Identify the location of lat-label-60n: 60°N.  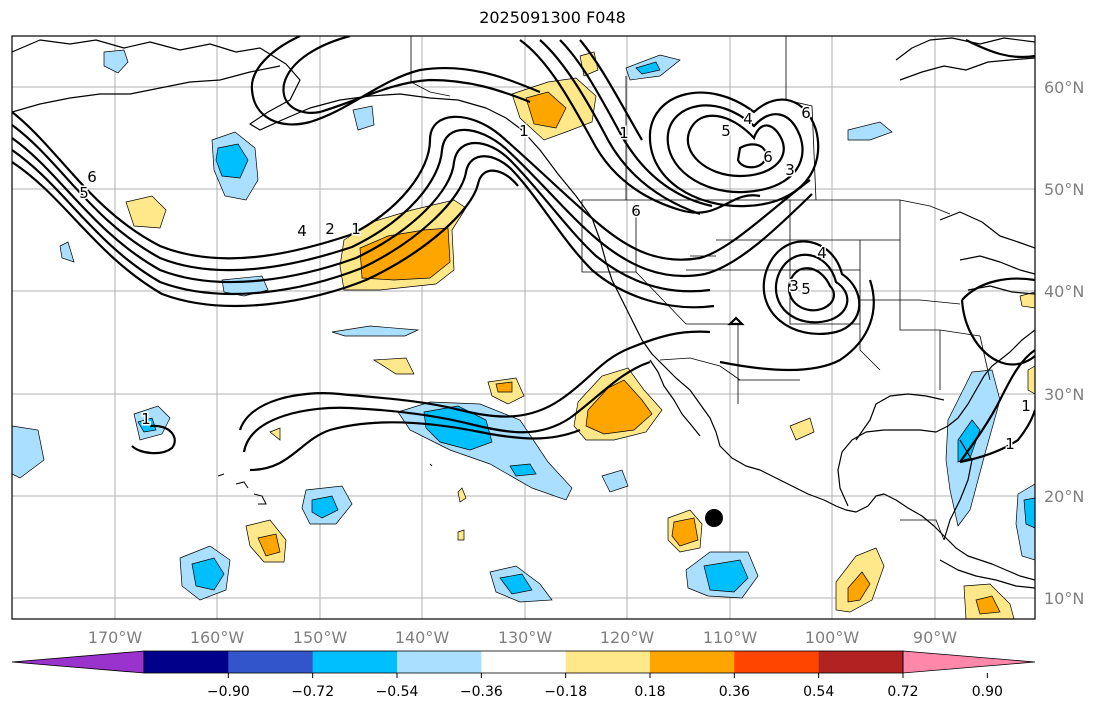
(1064, 87).